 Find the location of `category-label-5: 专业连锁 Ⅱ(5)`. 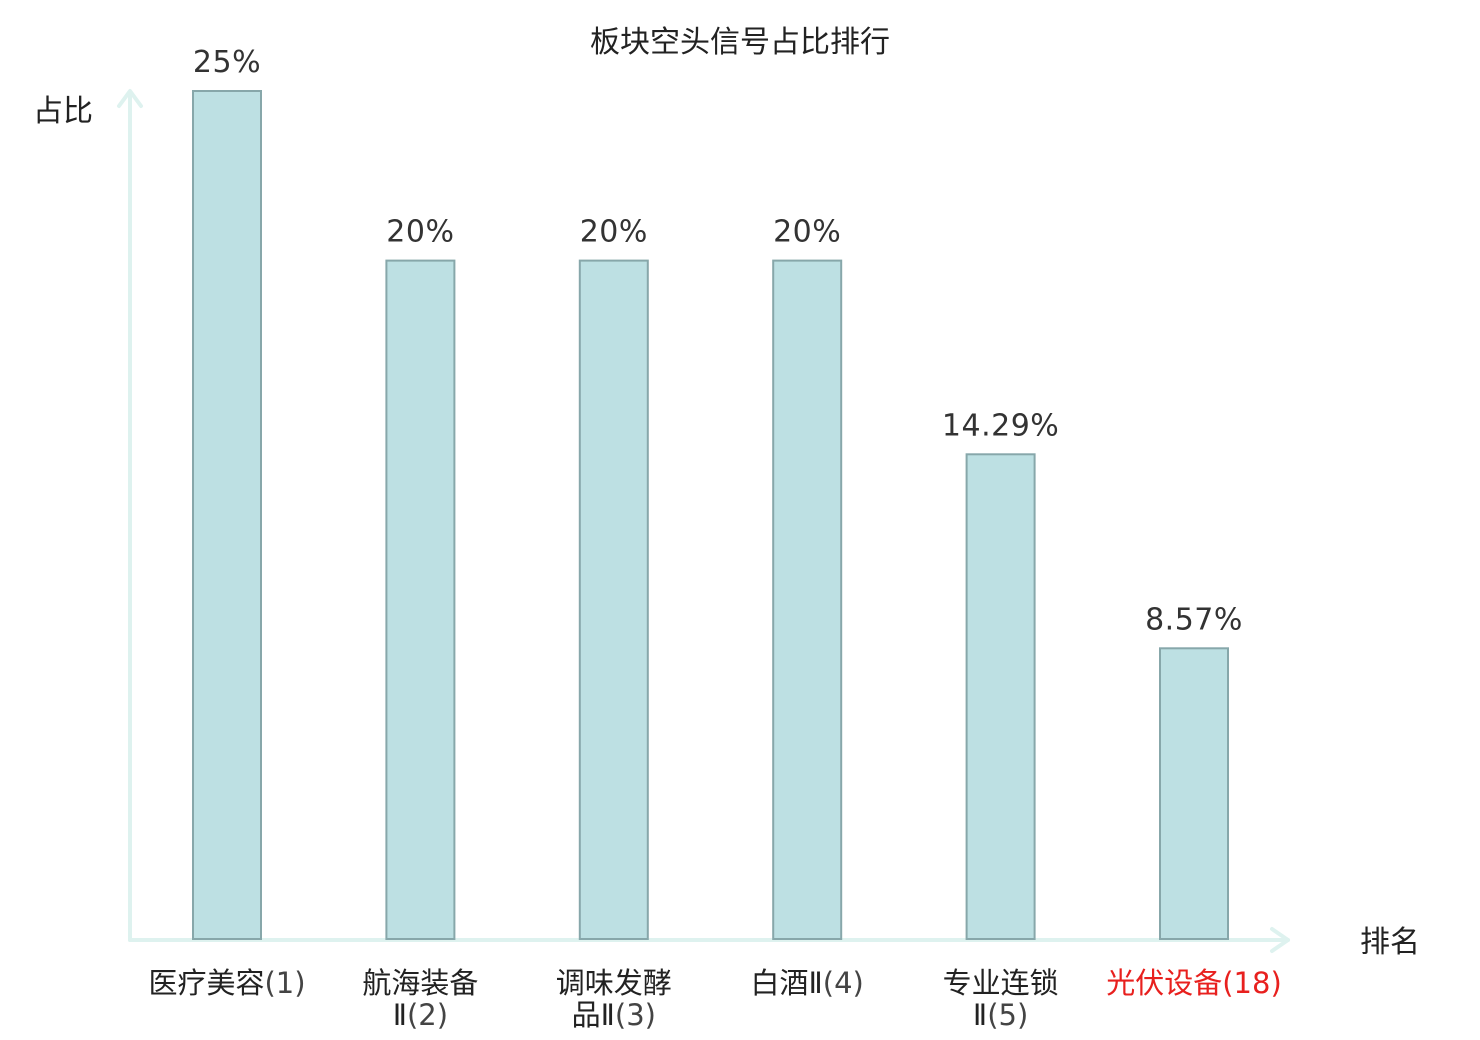

category-label-5: 专业连锁 Ⅱ(5) is located at coordinates (1001, 999).